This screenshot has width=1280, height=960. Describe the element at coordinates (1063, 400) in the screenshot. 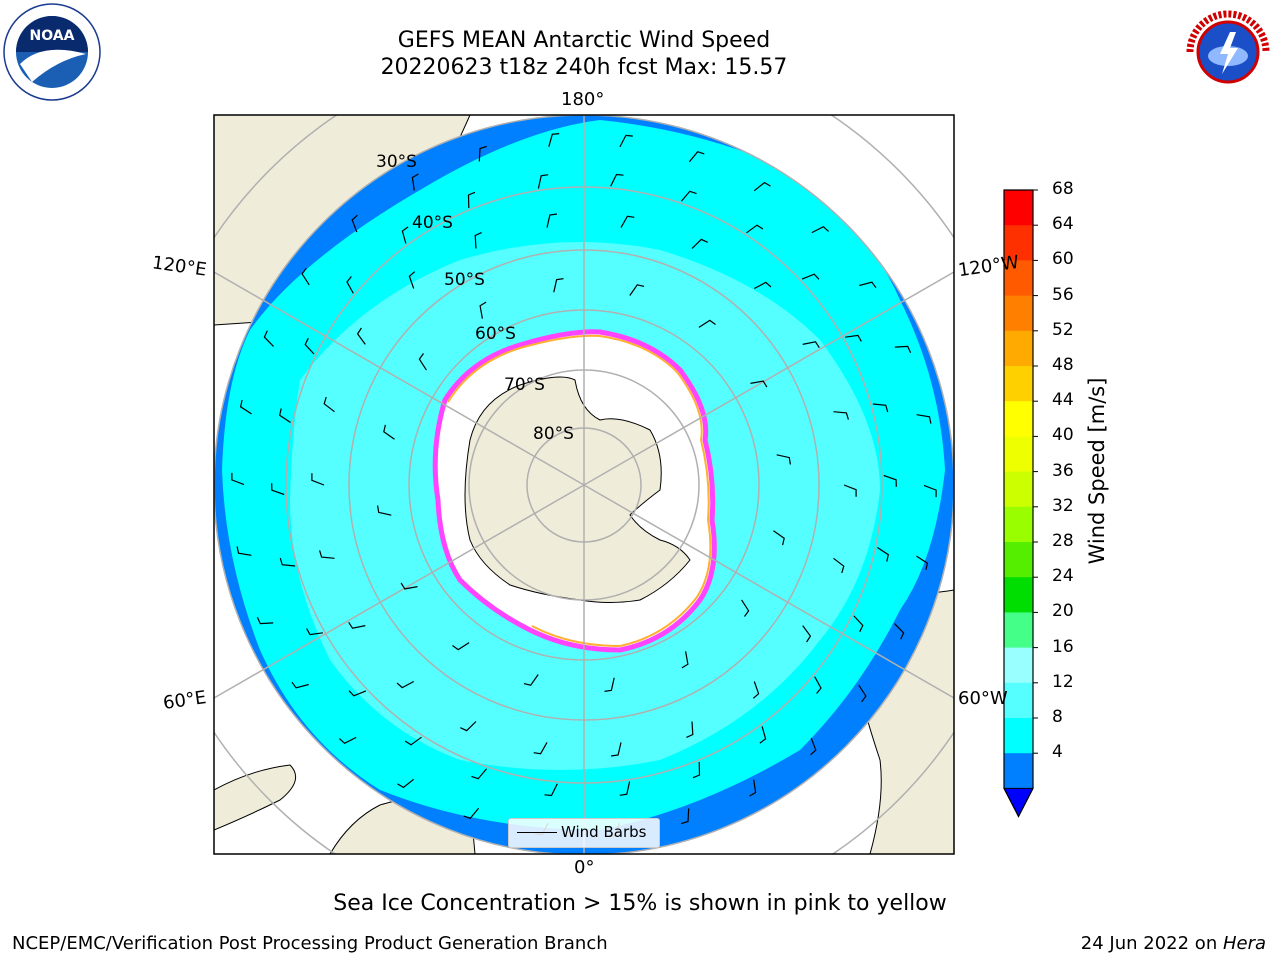

I see `colorbar-tick-label: 44` at that location.